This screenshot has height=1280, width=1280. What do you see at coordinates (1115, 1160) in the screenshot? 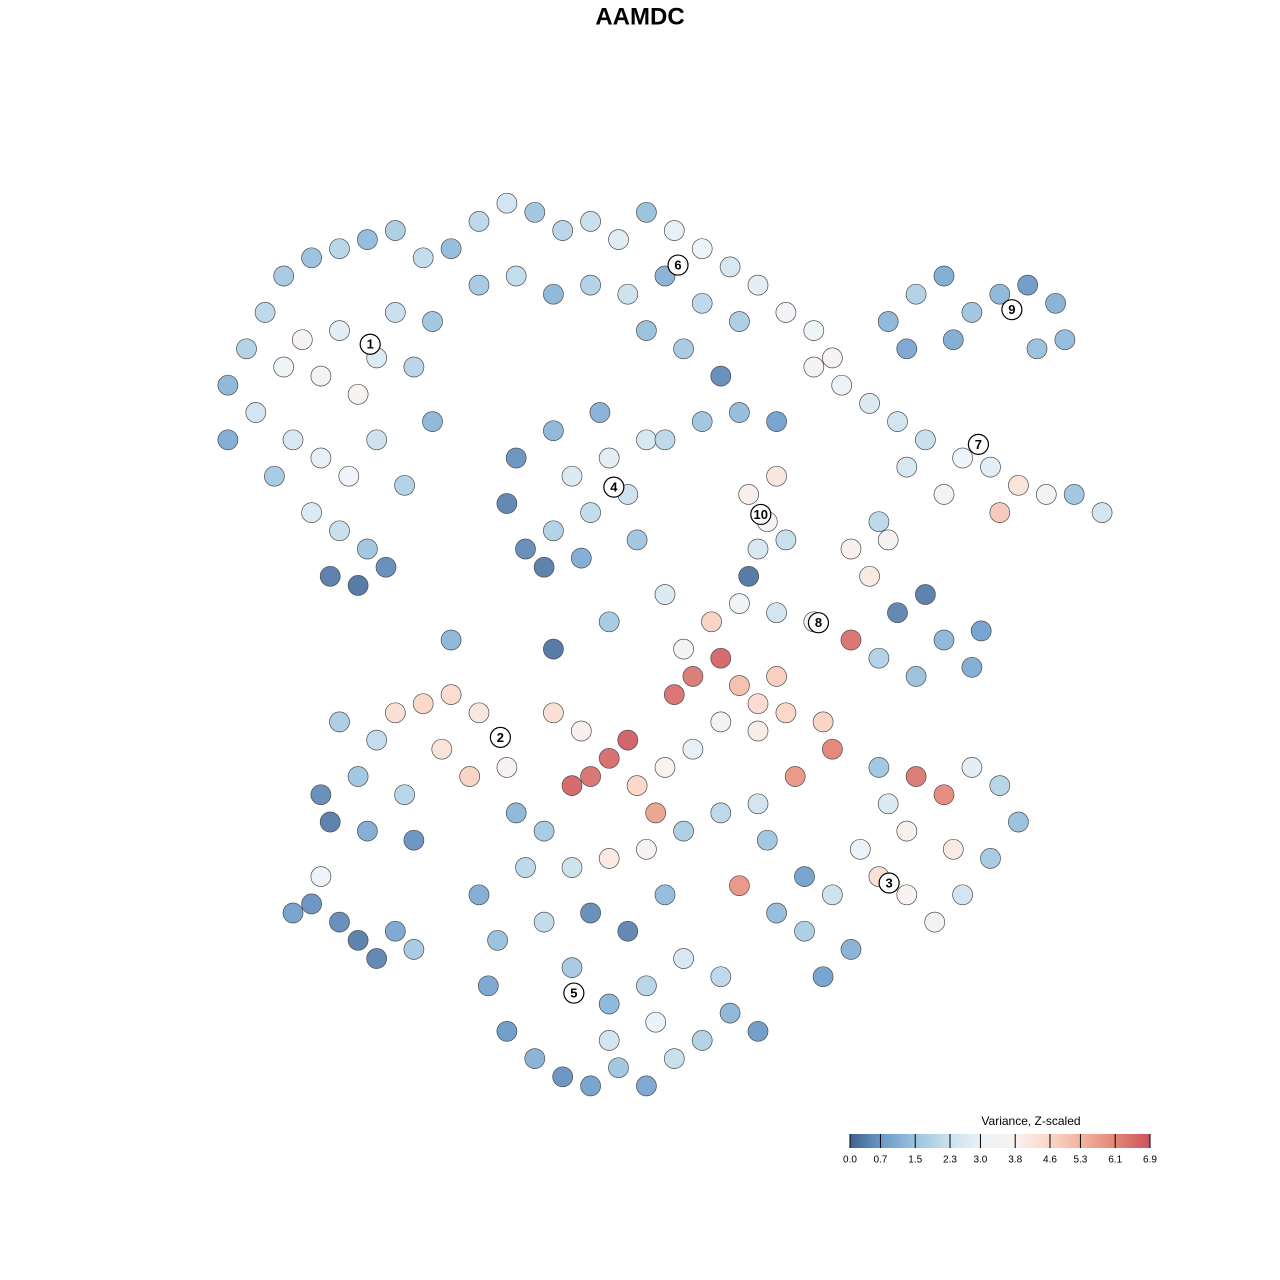
I see `colorbar-tick-label: 6.1` at bounding box center [1115, 1160].